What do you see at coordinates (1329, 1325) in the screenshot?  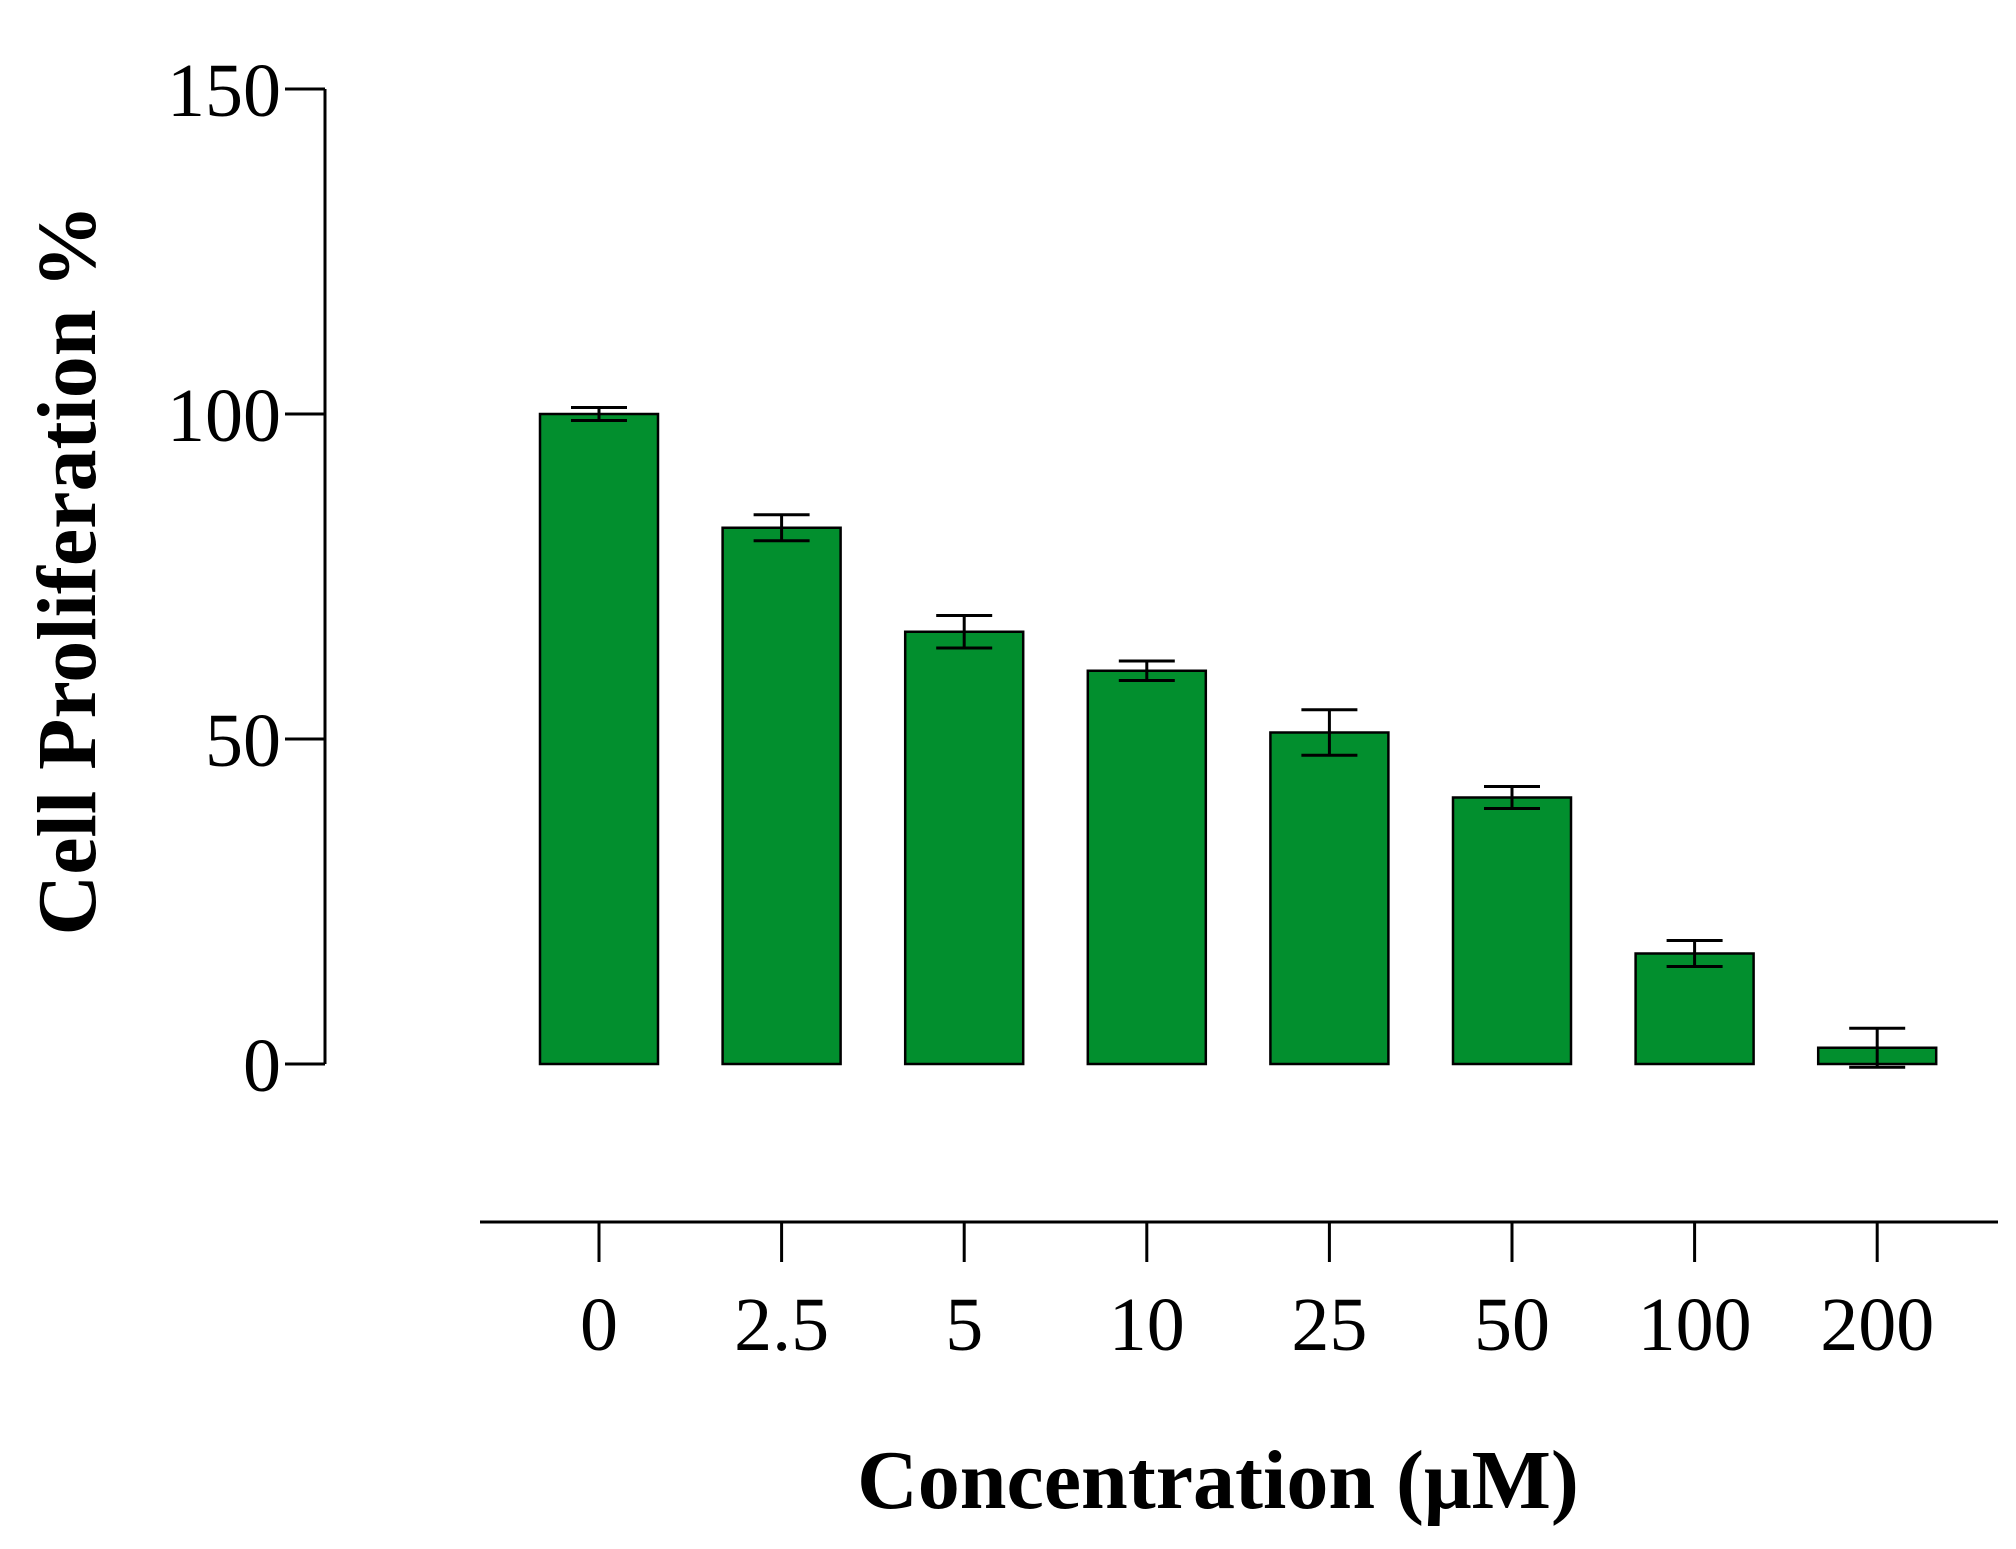 I see `x-tick-label: 25` at bounding box center [1329, 1325].